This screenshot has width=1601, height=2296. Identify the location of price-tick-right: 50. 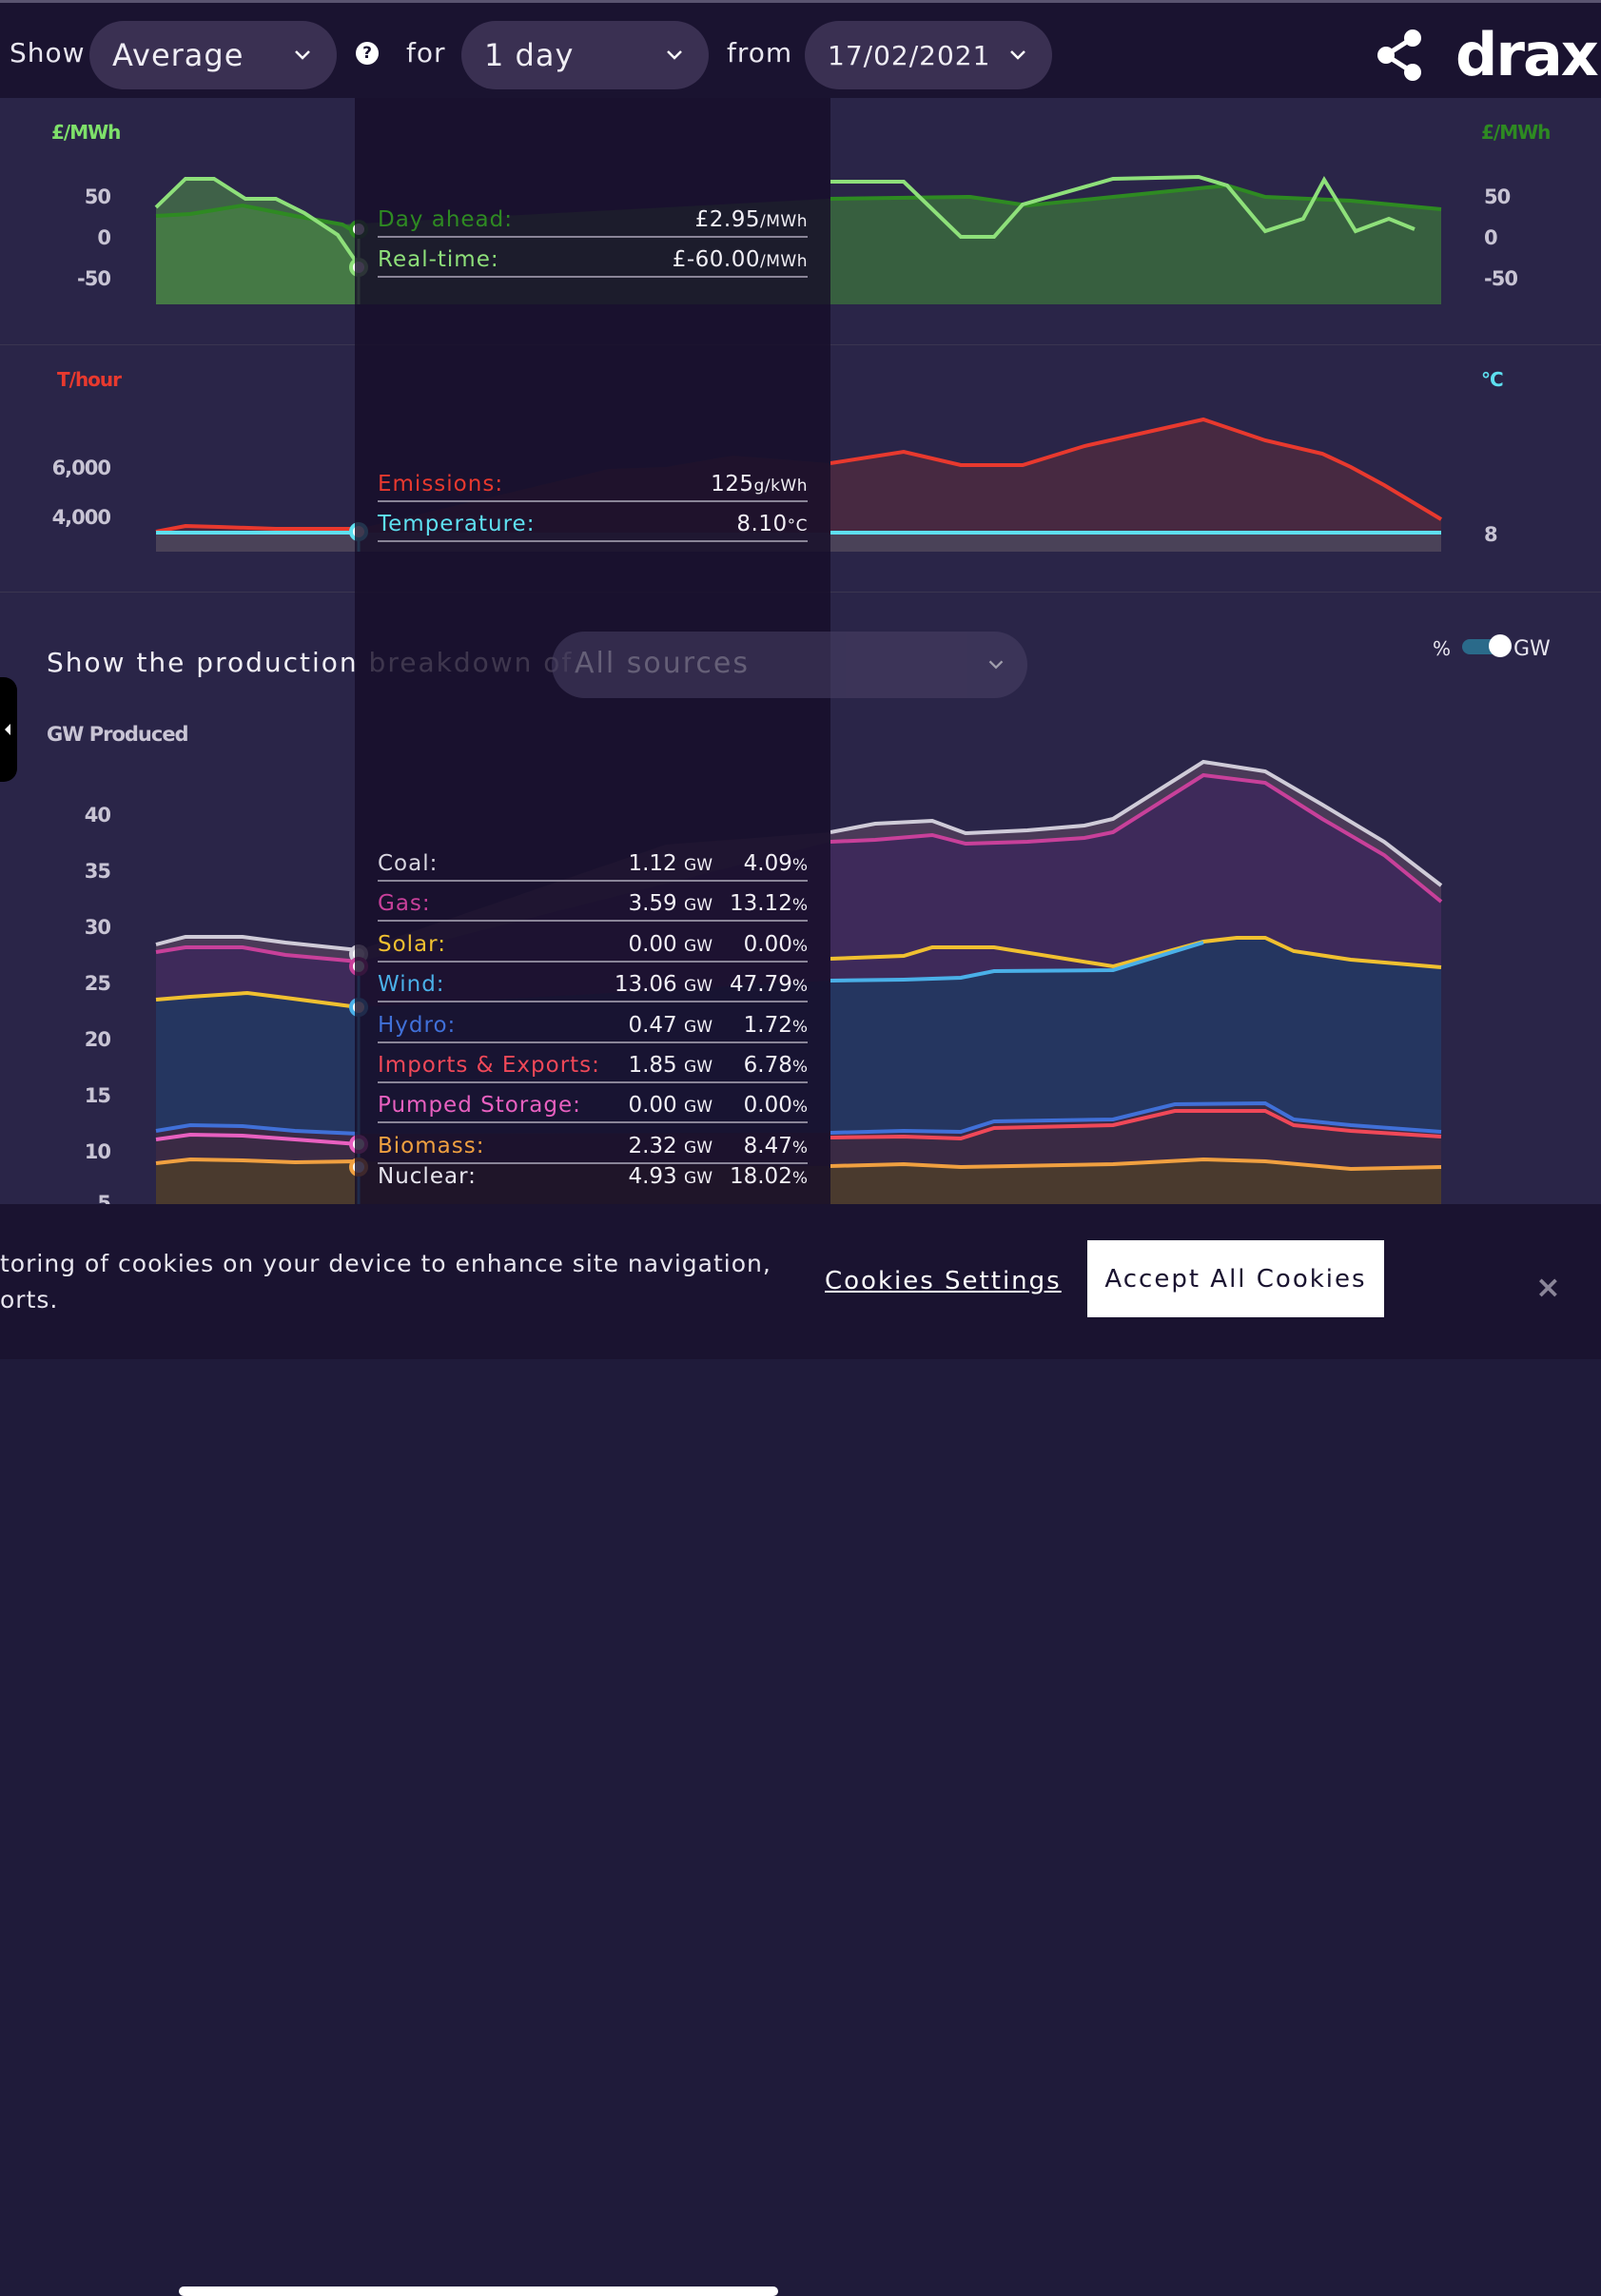
(1497, 197).